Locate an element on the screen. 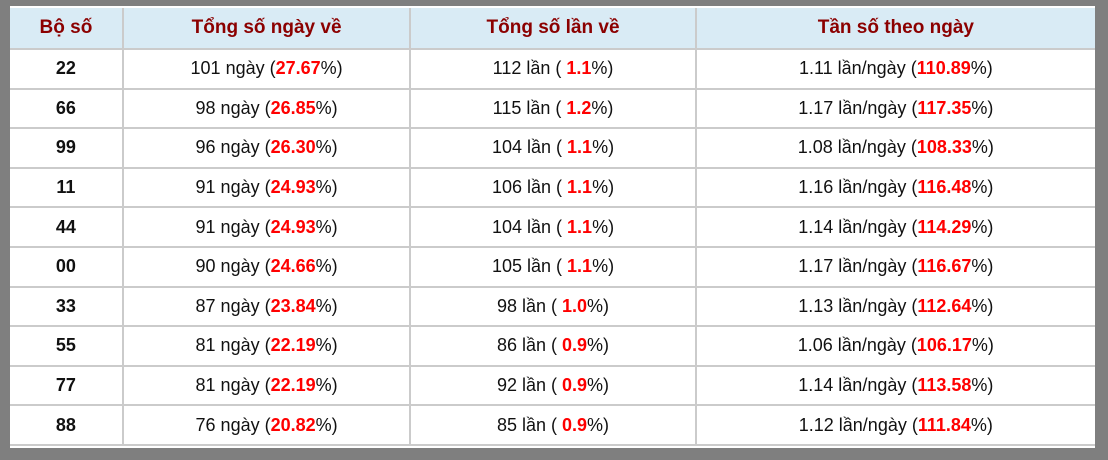 This screenshot has width=1108, height=460. highlight-percentage: 26.85 is located at coordinates (293, 107).